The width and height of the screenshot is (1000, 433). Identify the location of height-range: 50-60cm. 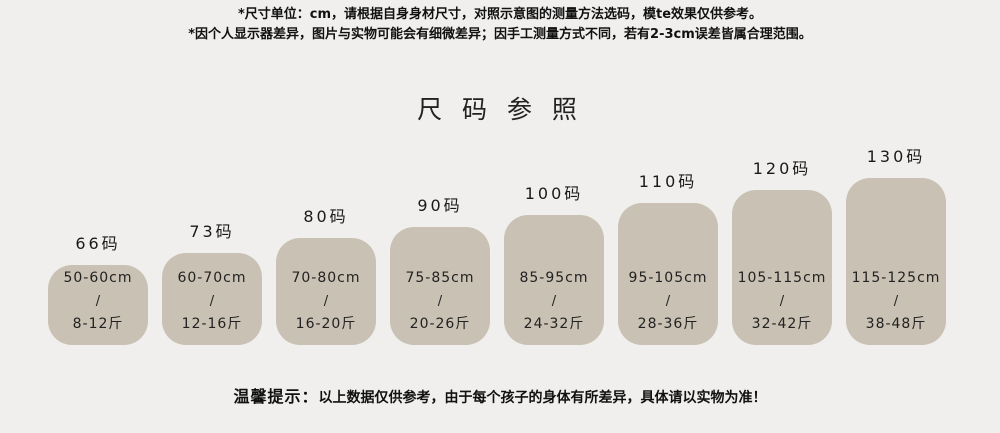
(98, 278).